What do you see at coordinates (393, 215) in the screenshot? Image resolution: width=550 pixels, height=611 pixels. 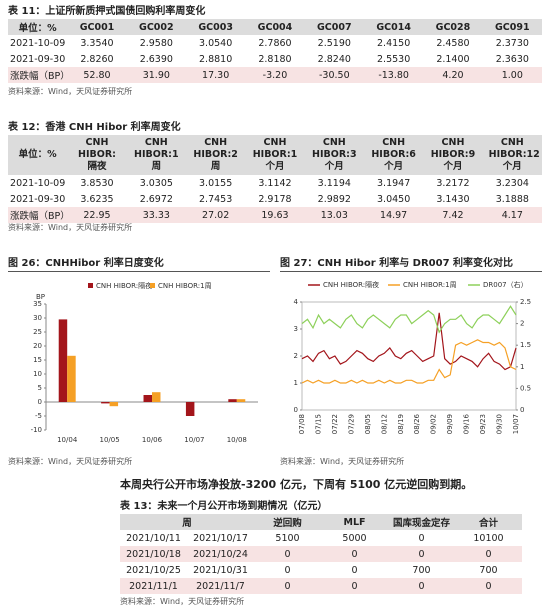 I see `cell: 14.97` at bounding box center [393, 215].